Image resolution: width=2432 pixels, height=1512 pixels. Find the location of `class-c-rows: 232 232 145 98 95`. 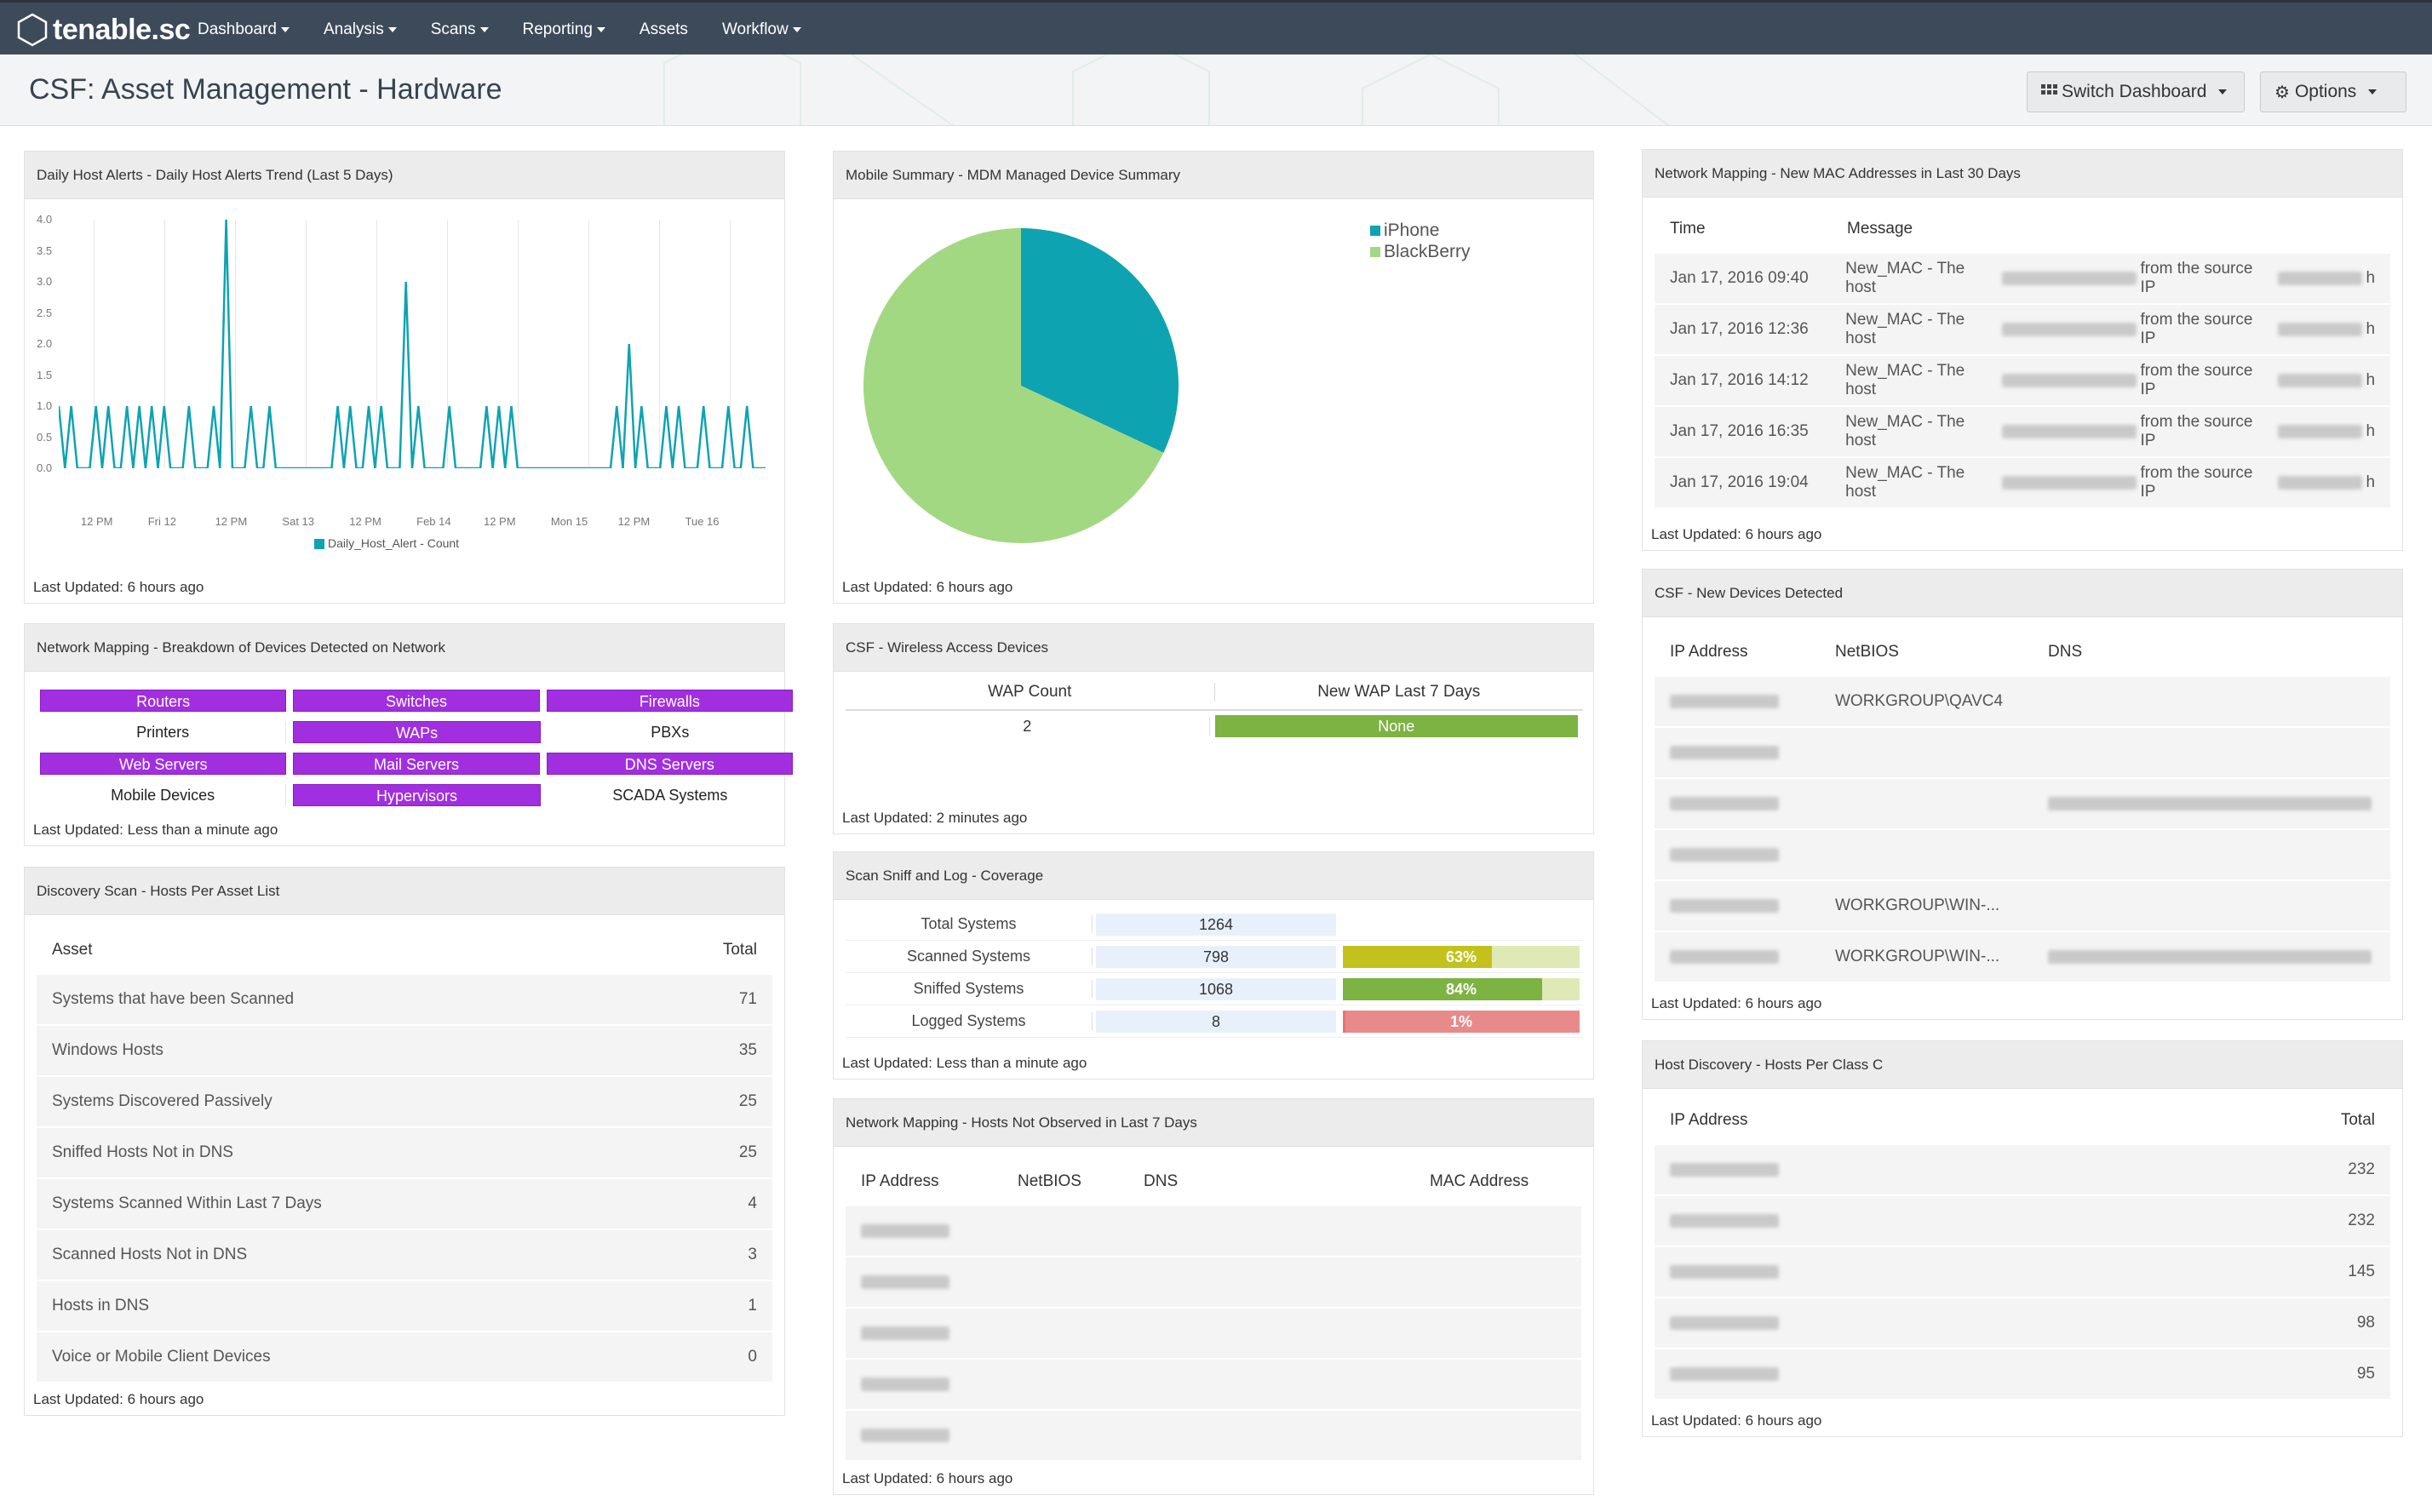

class-c-rows: 232 232 145 98 95 is located at coordinates (2023, 1272).